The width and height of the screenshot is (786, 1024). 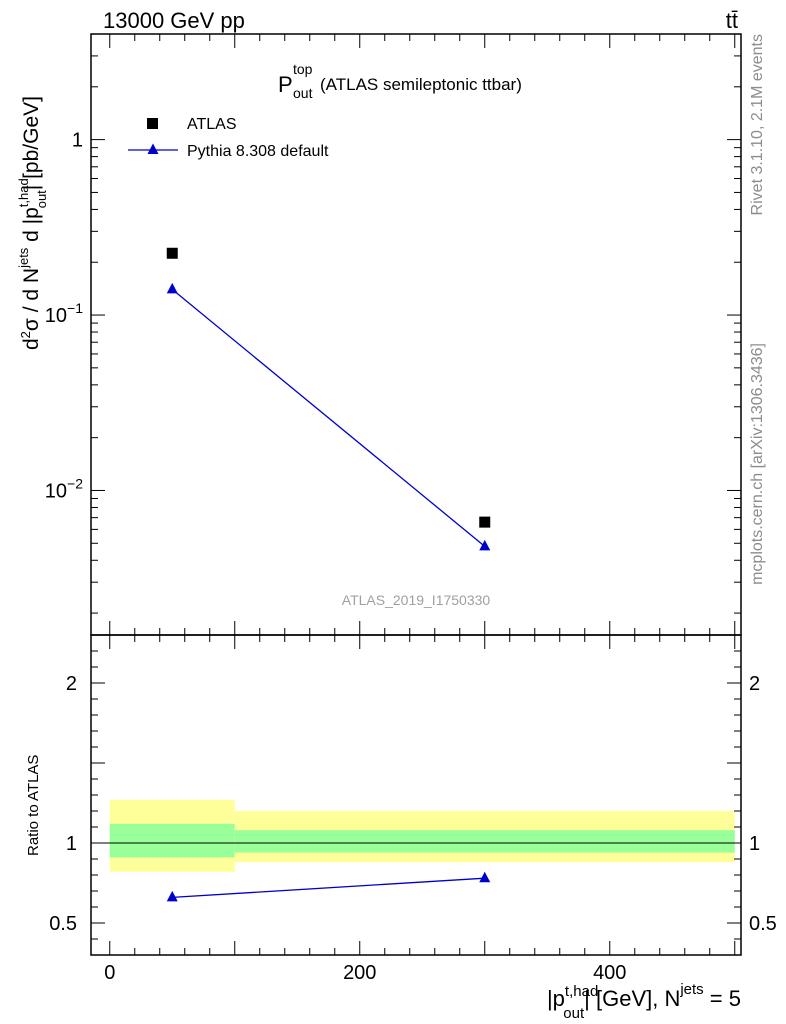 What do you see at coordinates (152, 123) in the screenshot?
I see `legend-atlas-marker` at bounding box center [152, 123].